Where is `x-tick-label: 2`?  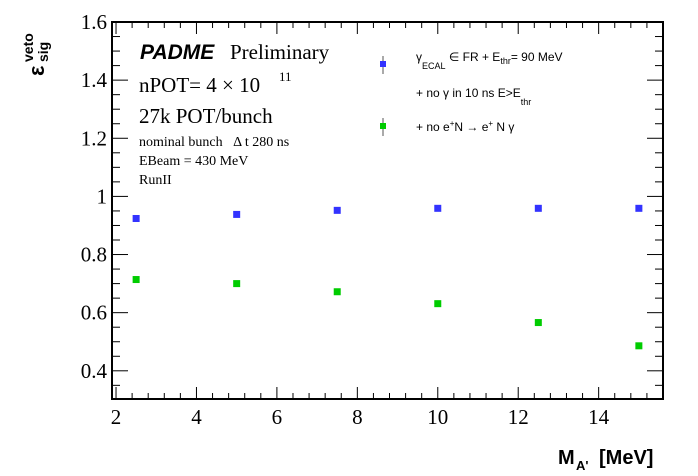 x-tick-label: 2 is located at coordinates (116, 417).